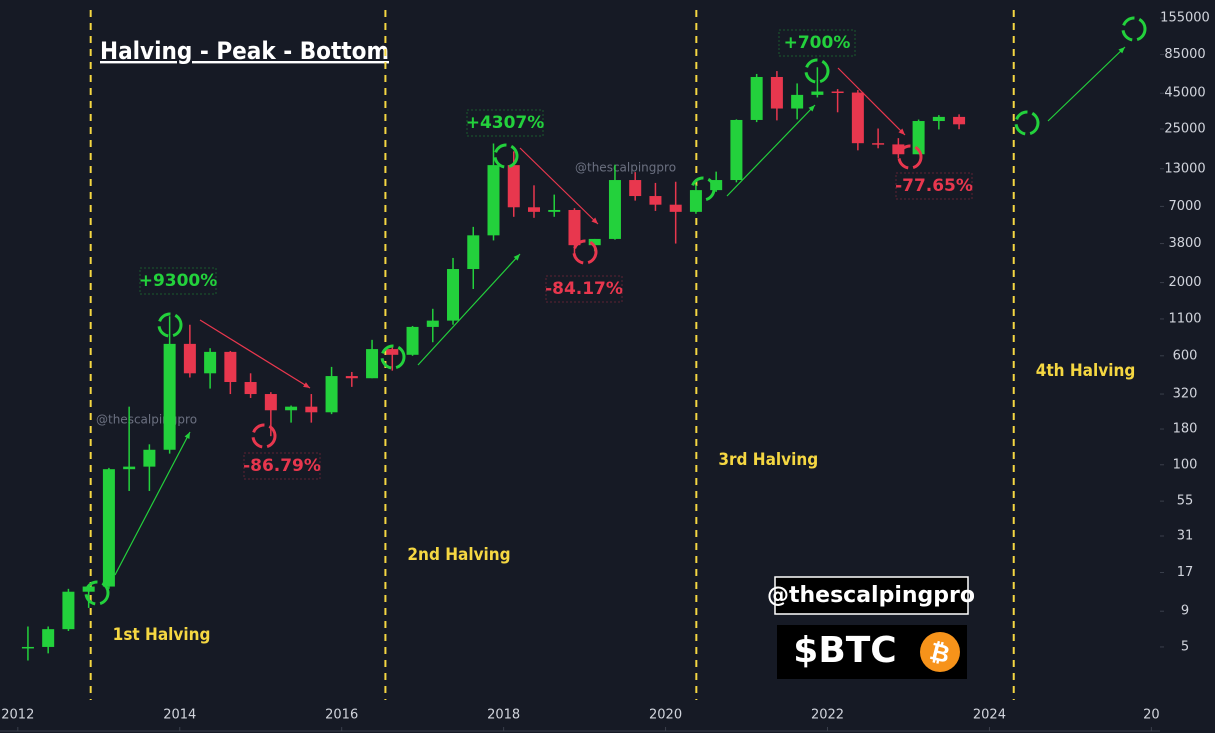 This screenshot has width=1215, height=733. What do you see at coordinates (1185, 464) in the screenshot?
I see `y-tick-label: 100` at bounding box center [1185, 464].